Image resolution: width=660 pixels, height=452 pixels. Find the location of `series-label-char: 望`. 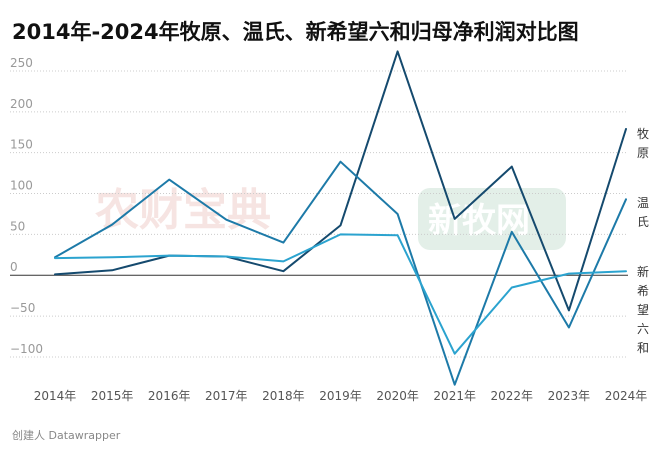

series-label-char: 望 is located at coordinates (643, 310).